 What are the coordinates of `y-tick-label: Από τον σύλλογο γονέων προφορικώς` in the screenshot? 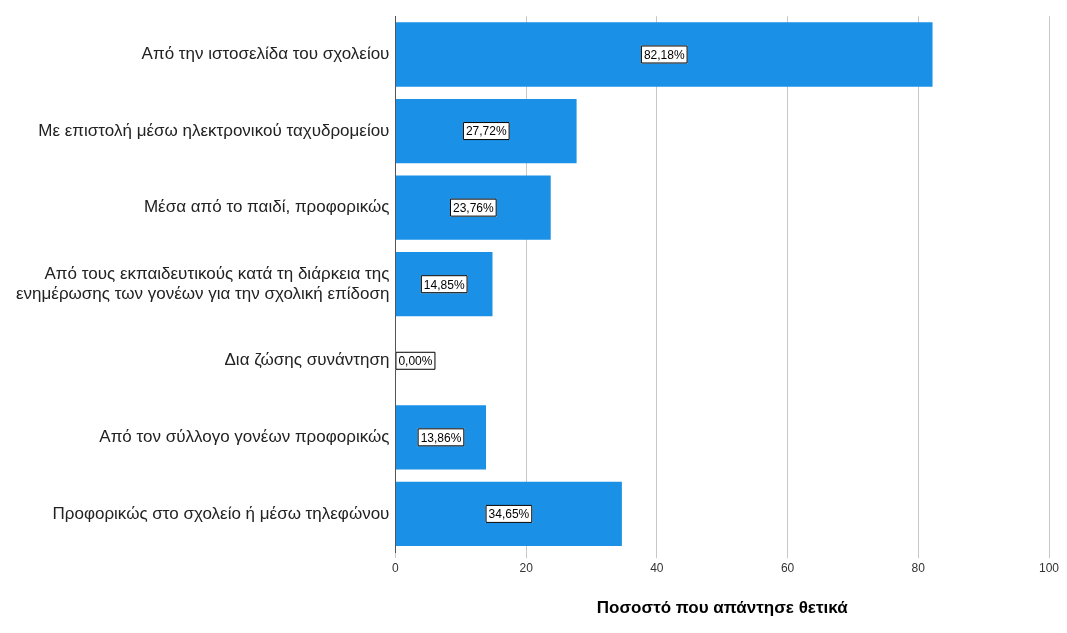 It's located at (244, 437).